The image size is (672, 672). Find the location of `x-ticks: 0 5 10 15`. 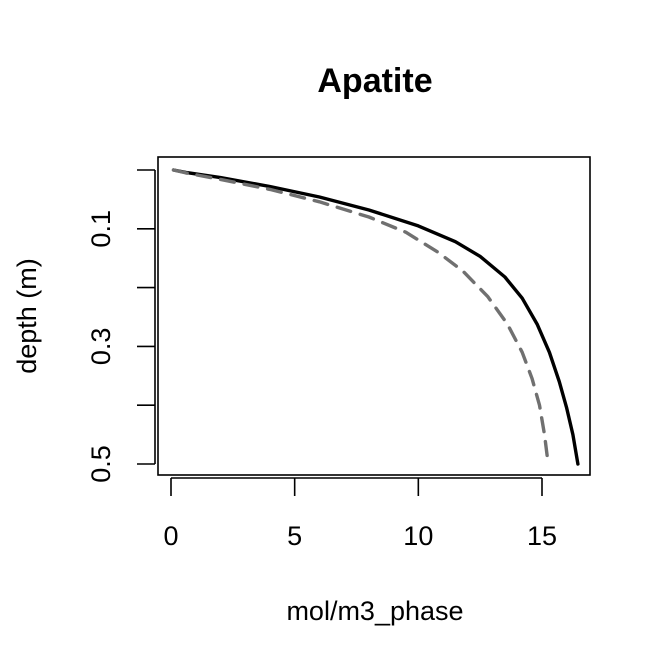

x-ticks: 0 5 10 15 is located at coordinates (360, 514).